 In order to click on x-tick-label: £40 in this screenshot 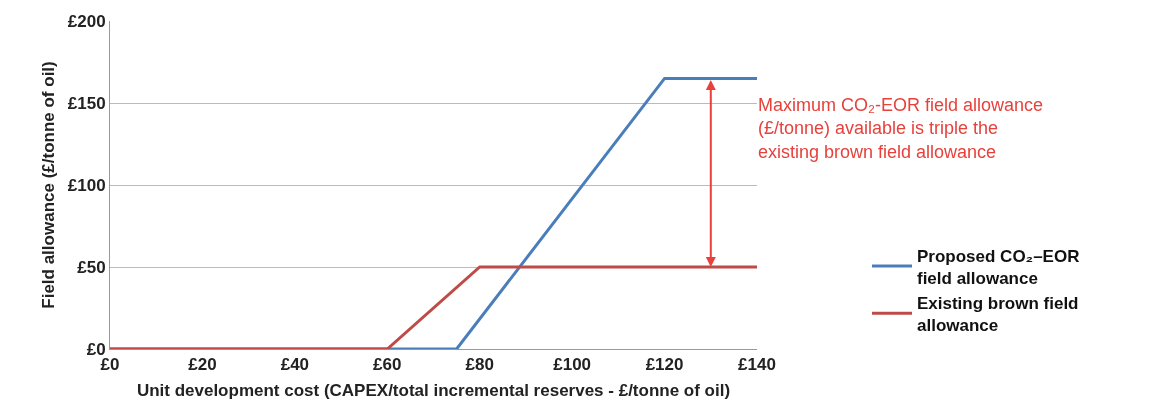, I will do `click(295, 365)`.